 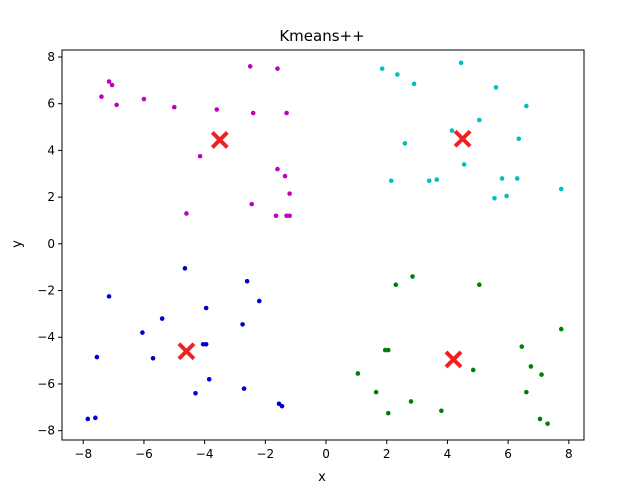 I want to click on chart-title: Kmeans++, so click(x=321, y=36).